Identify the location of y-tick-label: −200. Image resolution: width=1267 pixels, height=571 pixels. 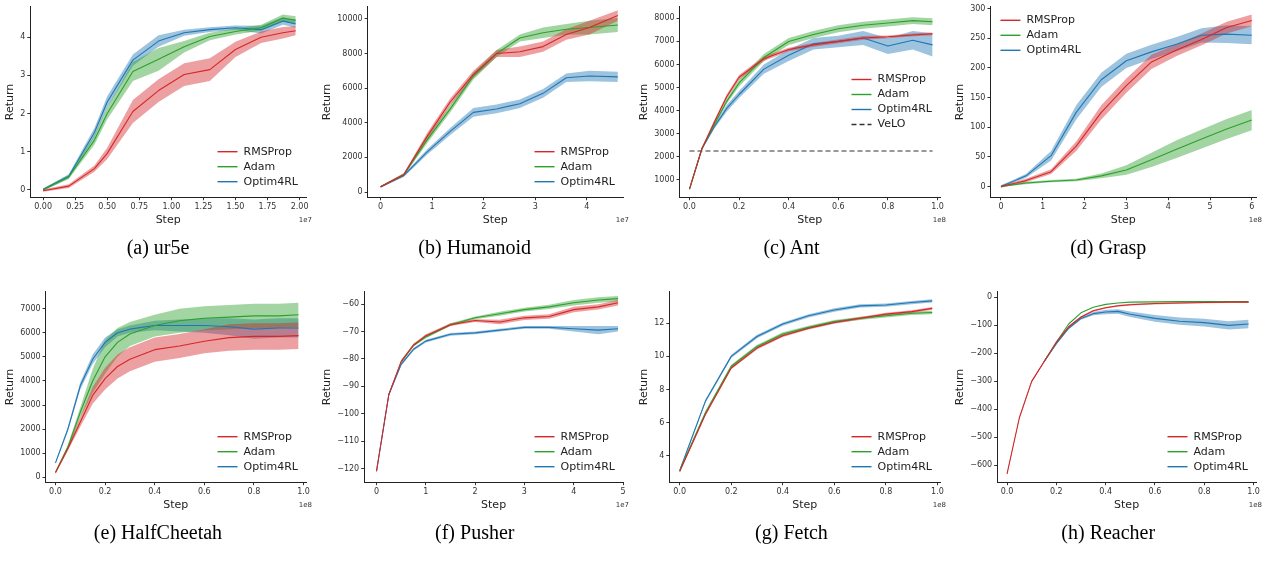
(981, 353).